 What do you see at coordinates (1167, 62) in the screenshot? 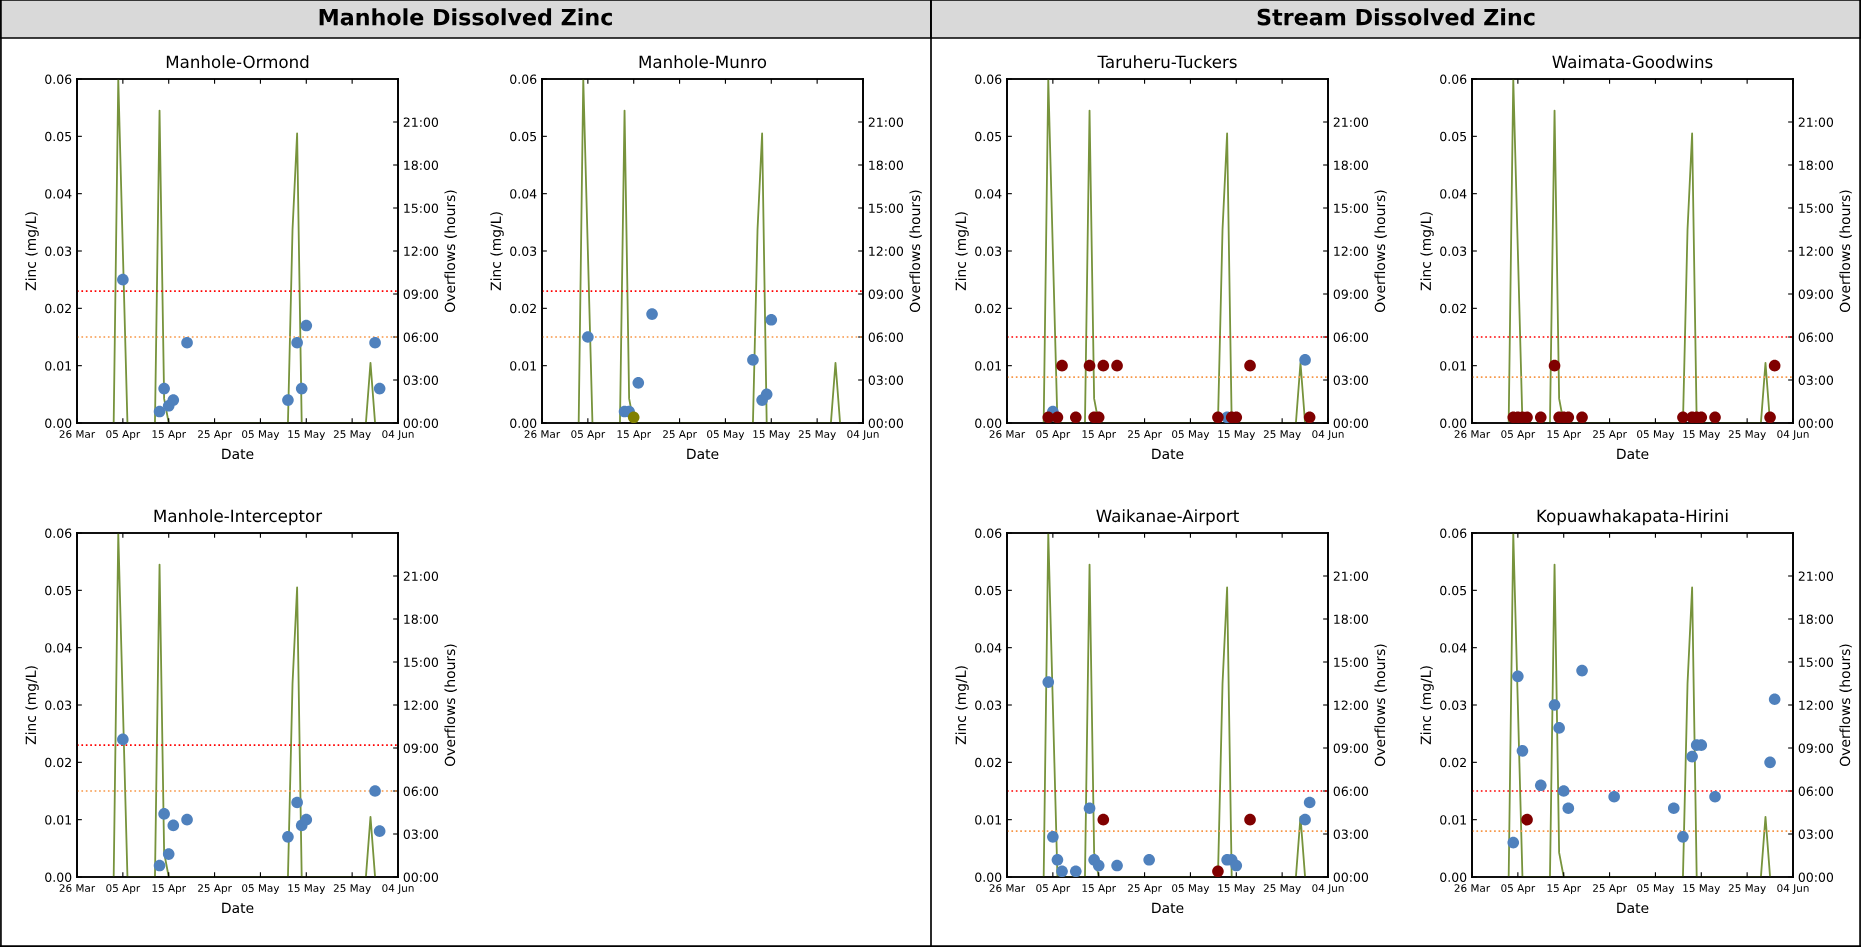
I see `chart-title: Taruheru-Tuckers` at bounding box center [1167, 62].